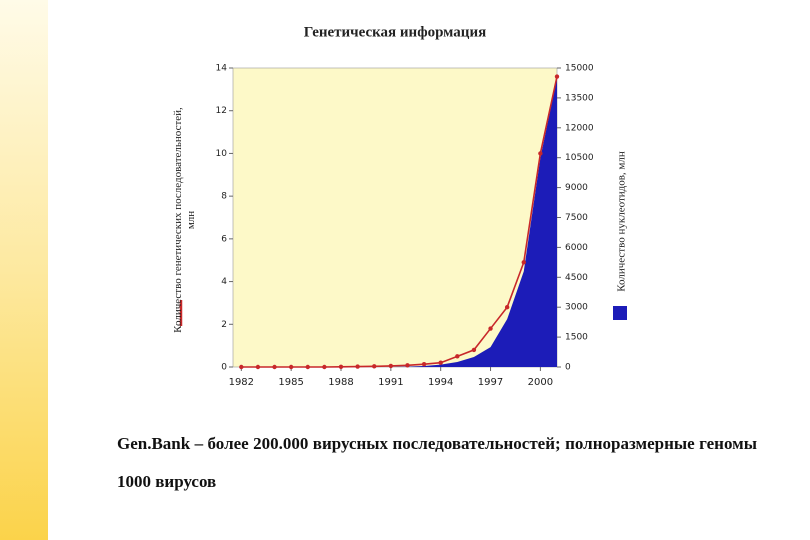 The width and height of the screenshot is (810, 540). I want to click on x-tick-label: 1988, so click(340, 382).